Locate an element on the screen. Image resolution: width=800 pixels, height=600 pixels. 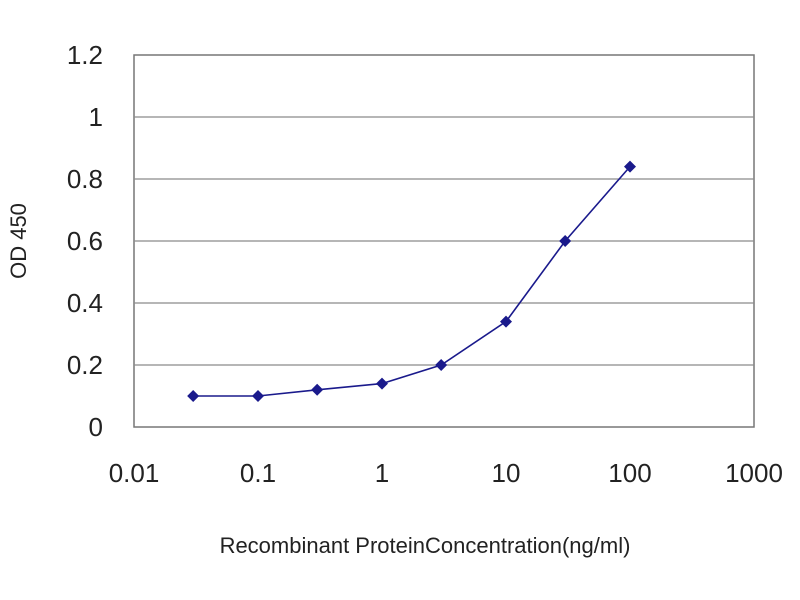
x-axis-title: Recombinant ProteinConcentration(ng/ml) is located at coordinates (425, 545).